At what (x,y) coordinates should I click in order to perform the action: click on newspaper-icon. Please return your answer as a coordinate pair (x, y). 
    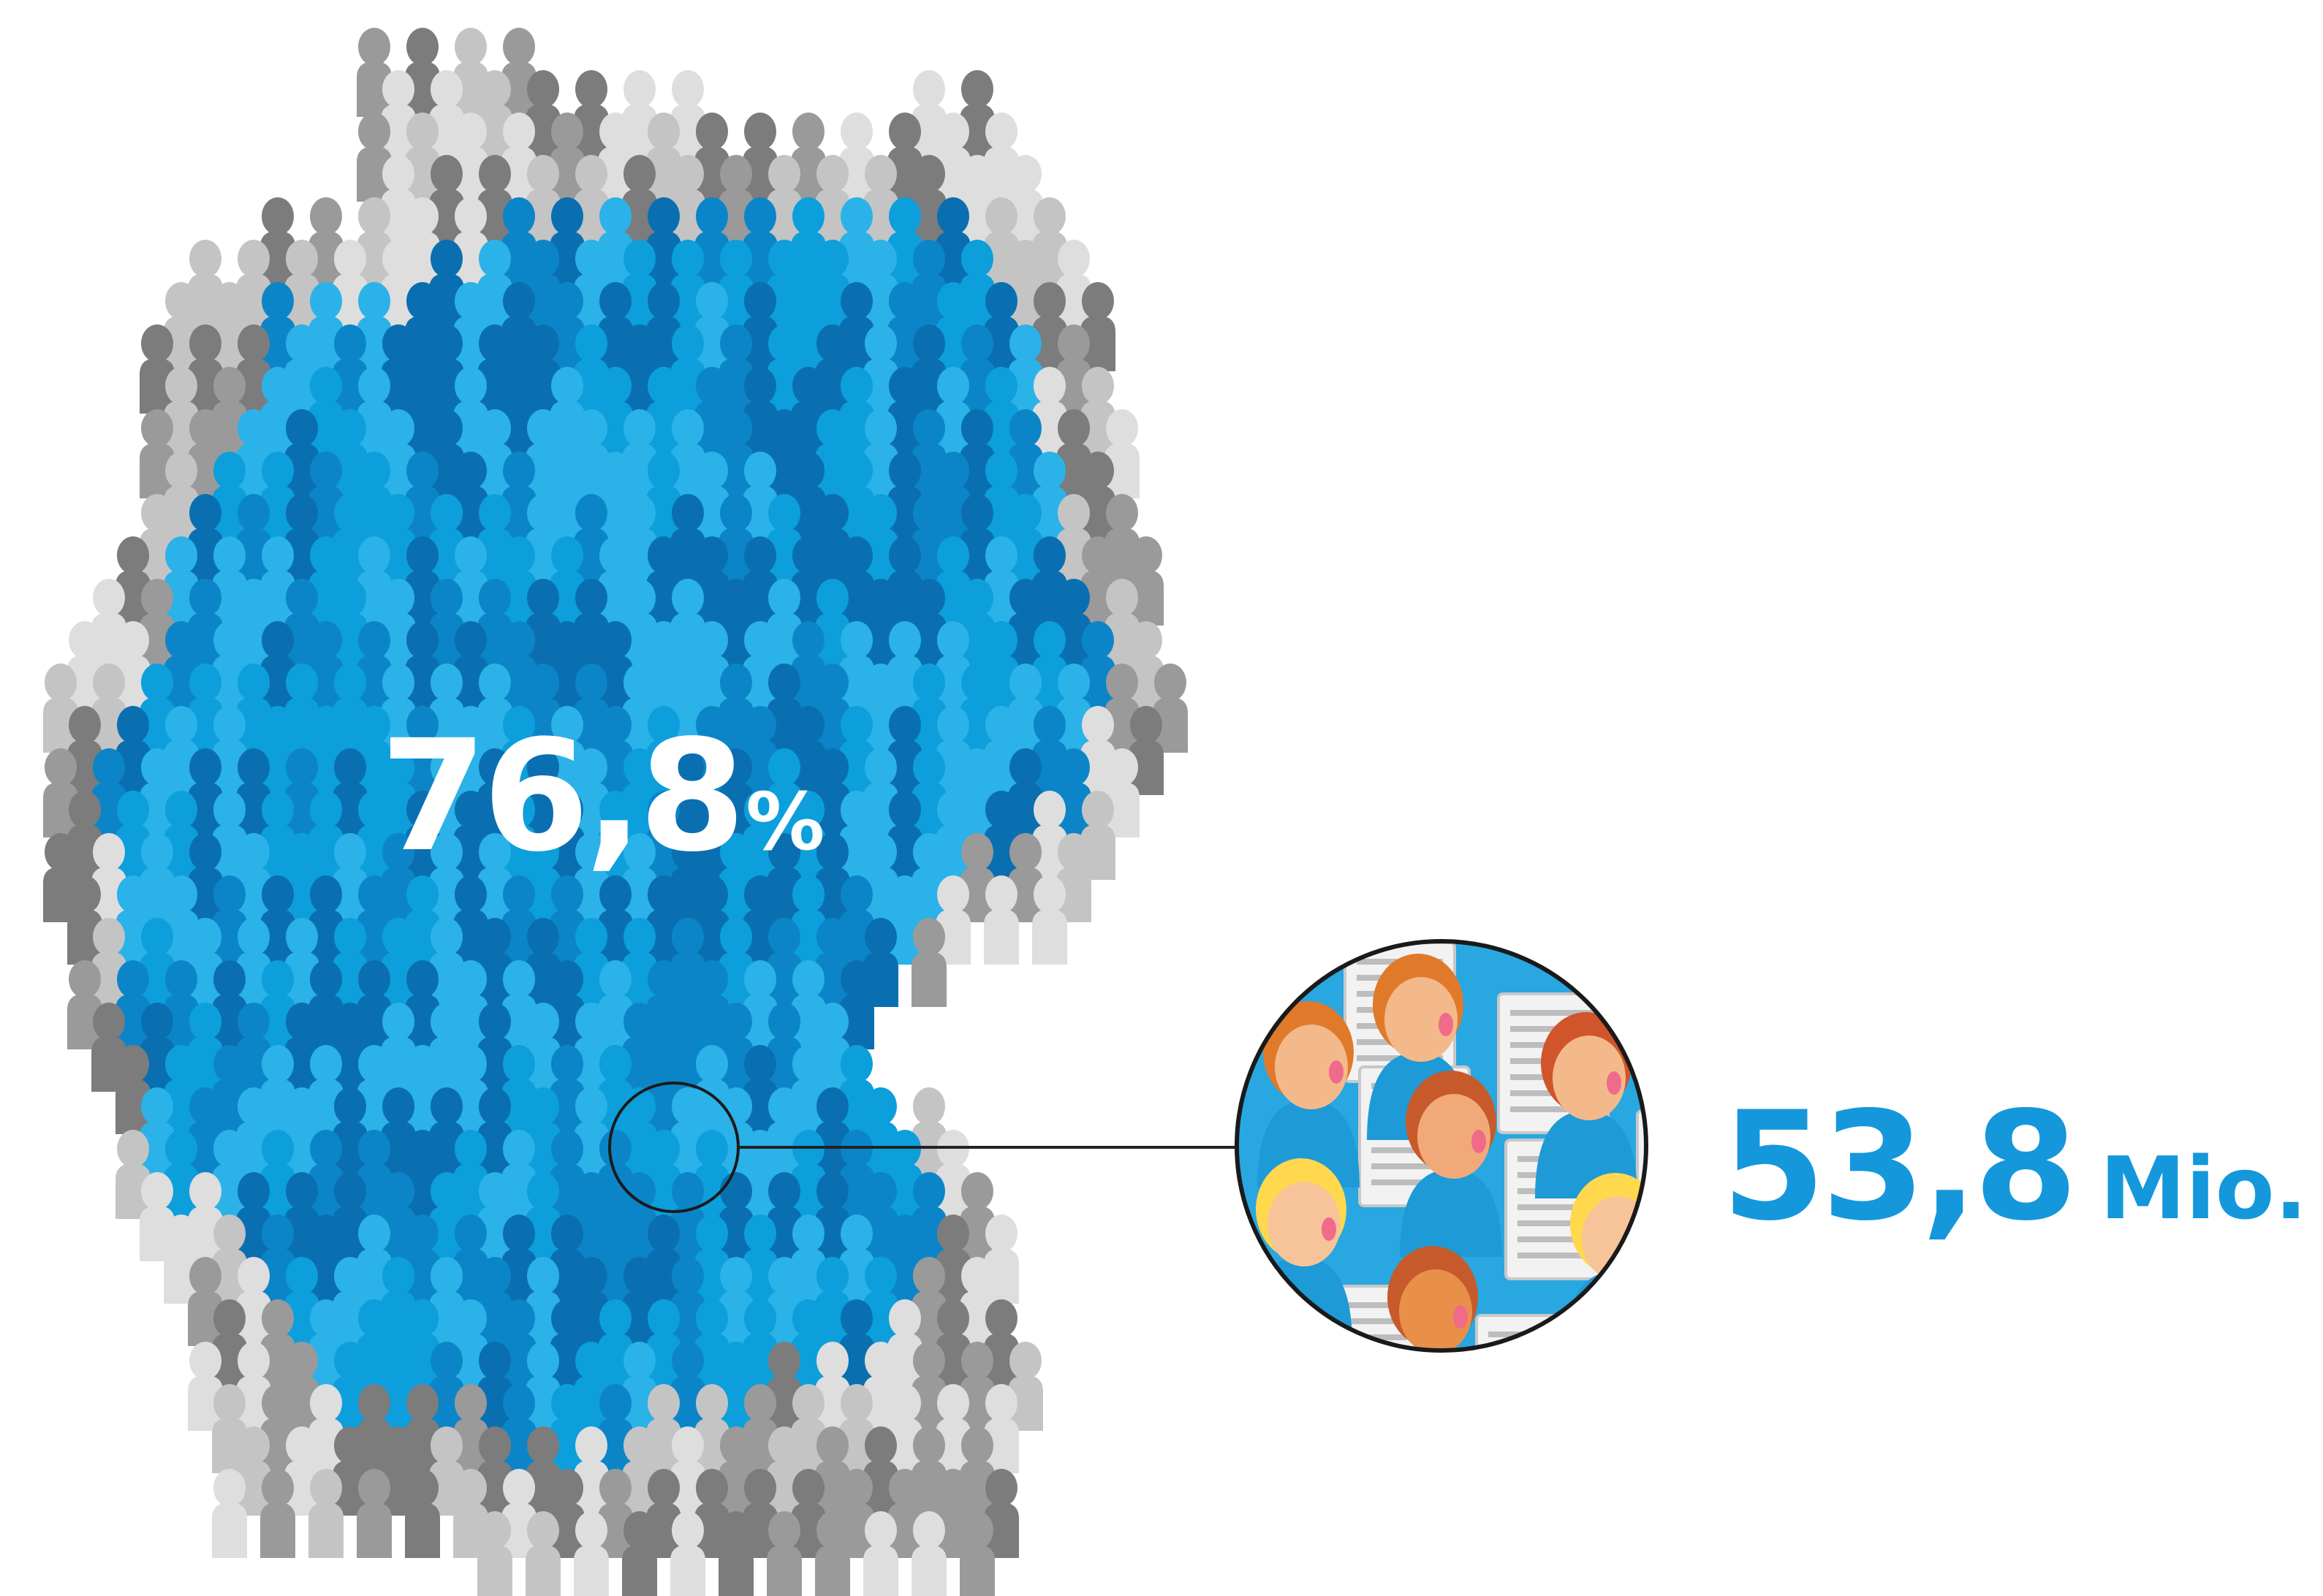
    Looking at the image, I should click on (1531, 1332).